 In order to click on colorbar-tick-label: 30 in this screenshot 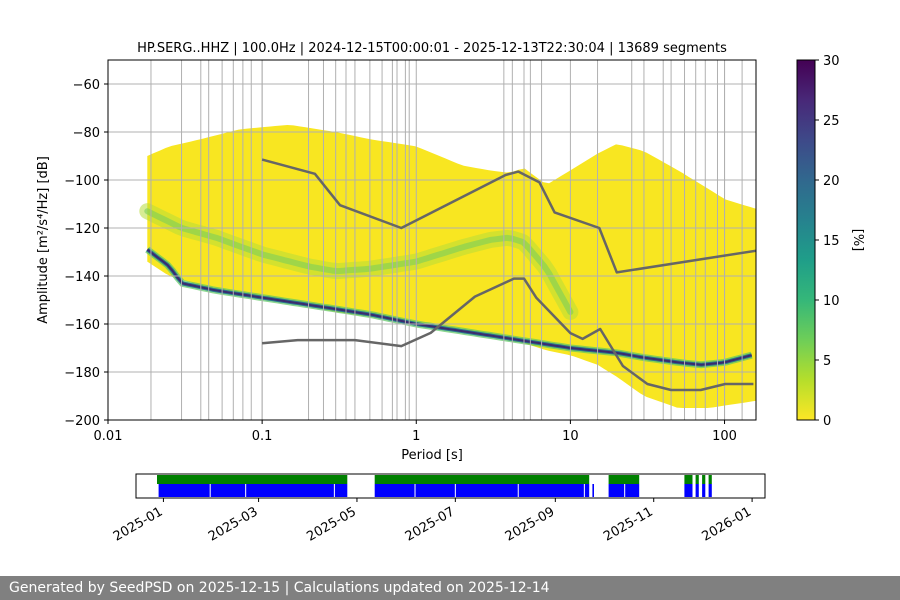, I will do `click(831, 61)`.